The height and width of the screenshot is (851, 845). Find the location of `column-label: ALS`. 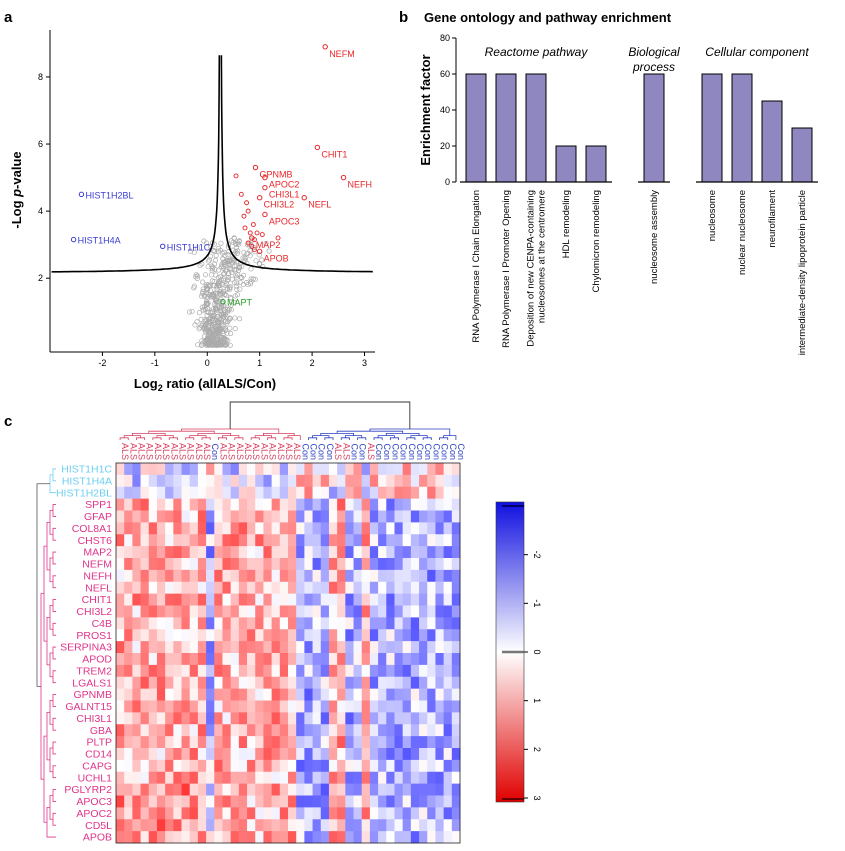

column-label: ALS is located at coordinates (133, 451).